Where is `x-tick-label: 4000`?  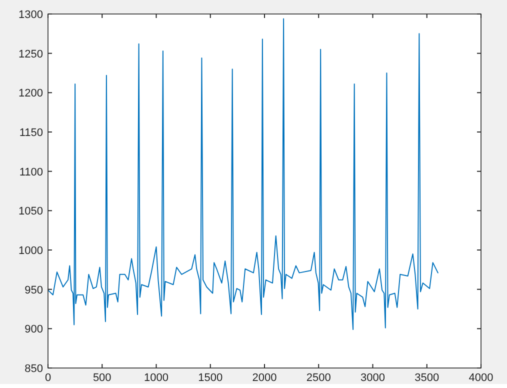 x-tick-label: 4000 is located at coordinates (481, 378).